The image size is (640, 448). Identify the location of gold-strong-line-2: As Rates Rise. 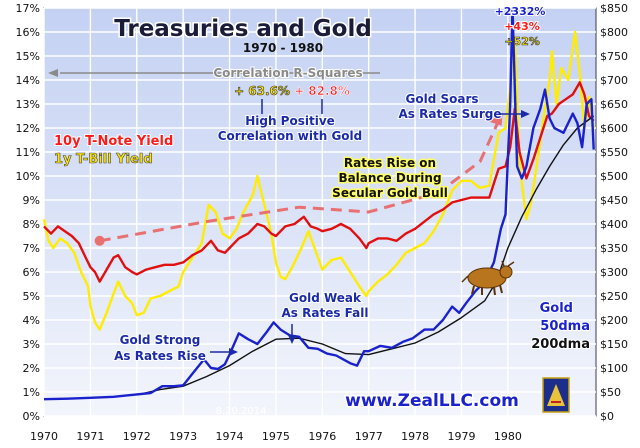
(160, 356).